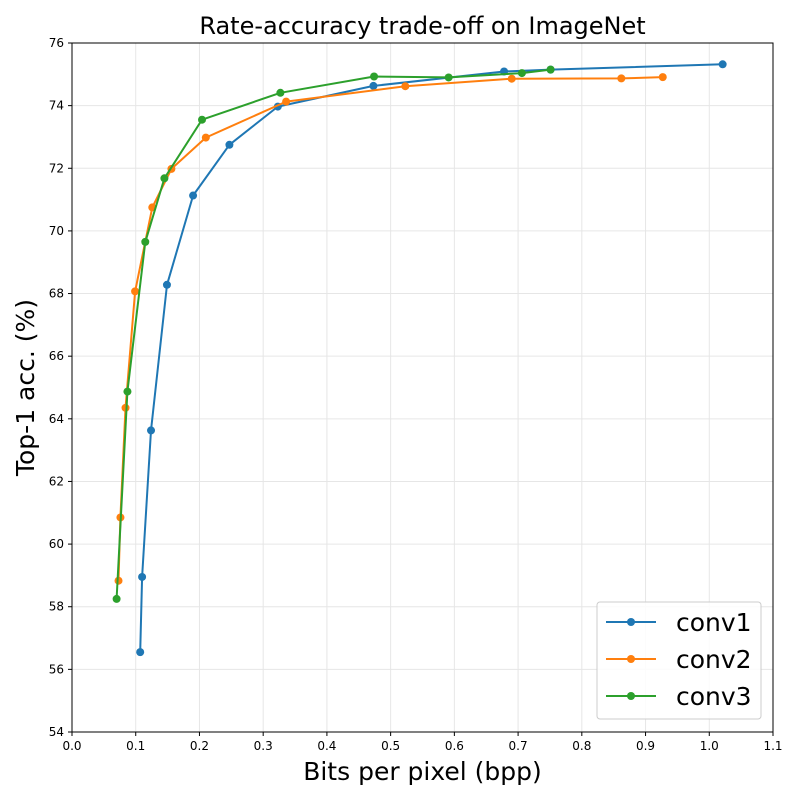  I want to click on y-tick-label: 58, so click(56, 607).